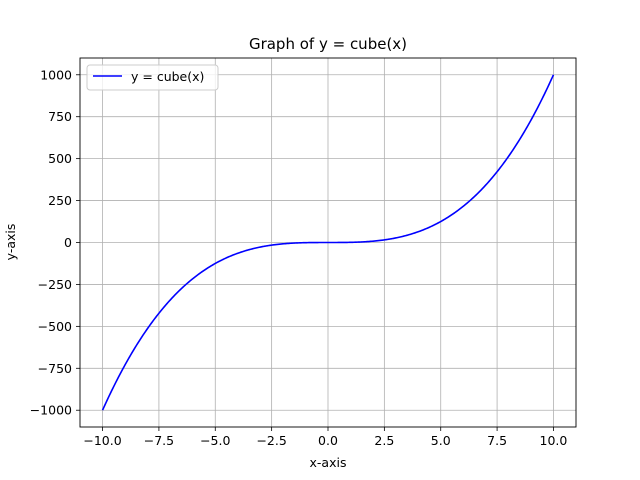  What do you see at coordinates (60, 116) in the screenshot?
I see `y-tick-label: 750` at bounding box center [60, 116].